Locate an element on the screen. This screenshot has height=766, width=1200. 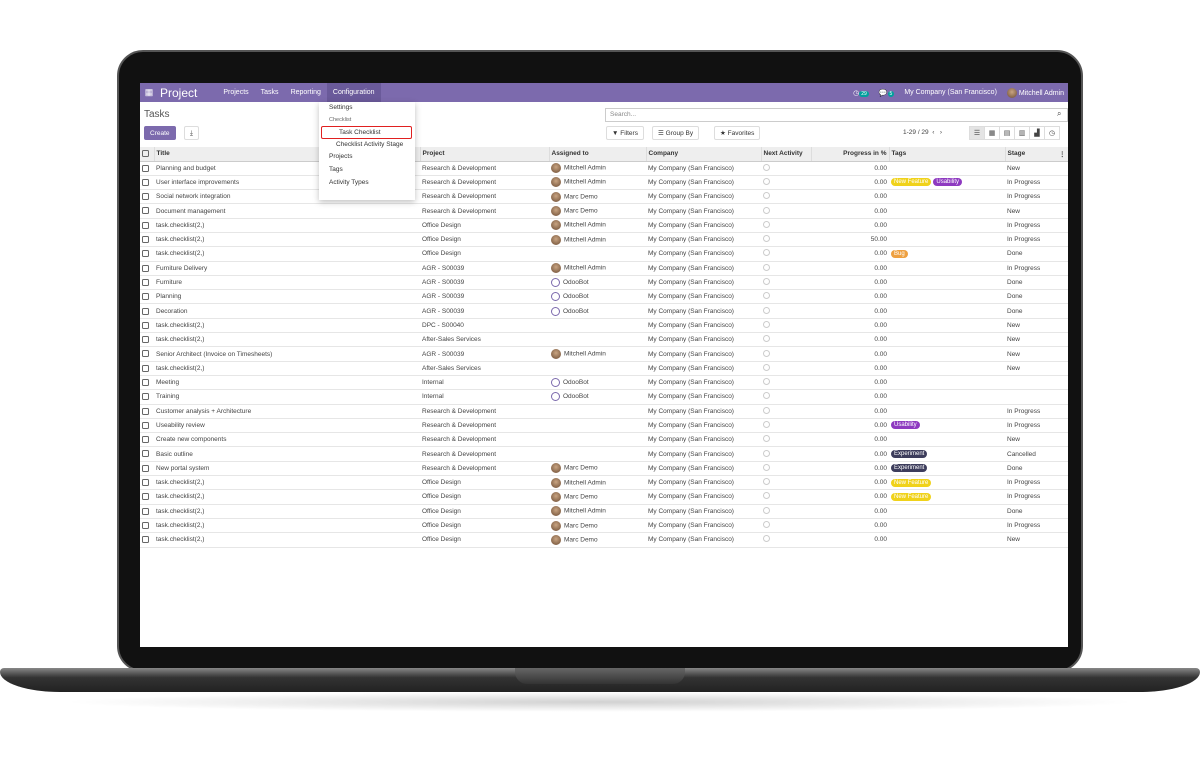
col-assigned: Assigned to is located at coordinates (598, 154).